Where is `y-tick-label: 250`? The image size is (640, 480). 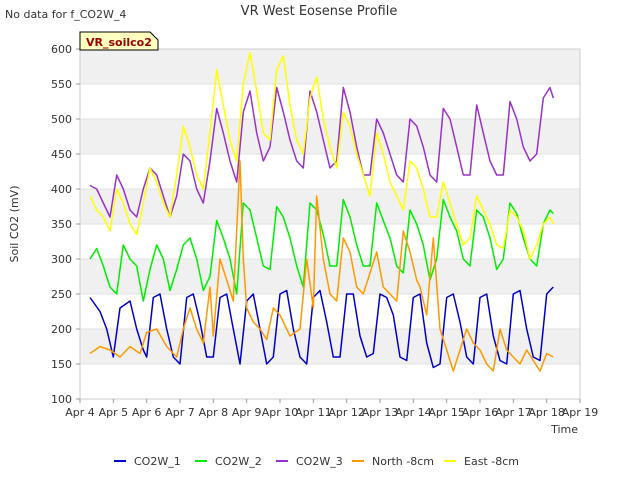 y-tick-label: 250 is located at coordinates (61, 294).